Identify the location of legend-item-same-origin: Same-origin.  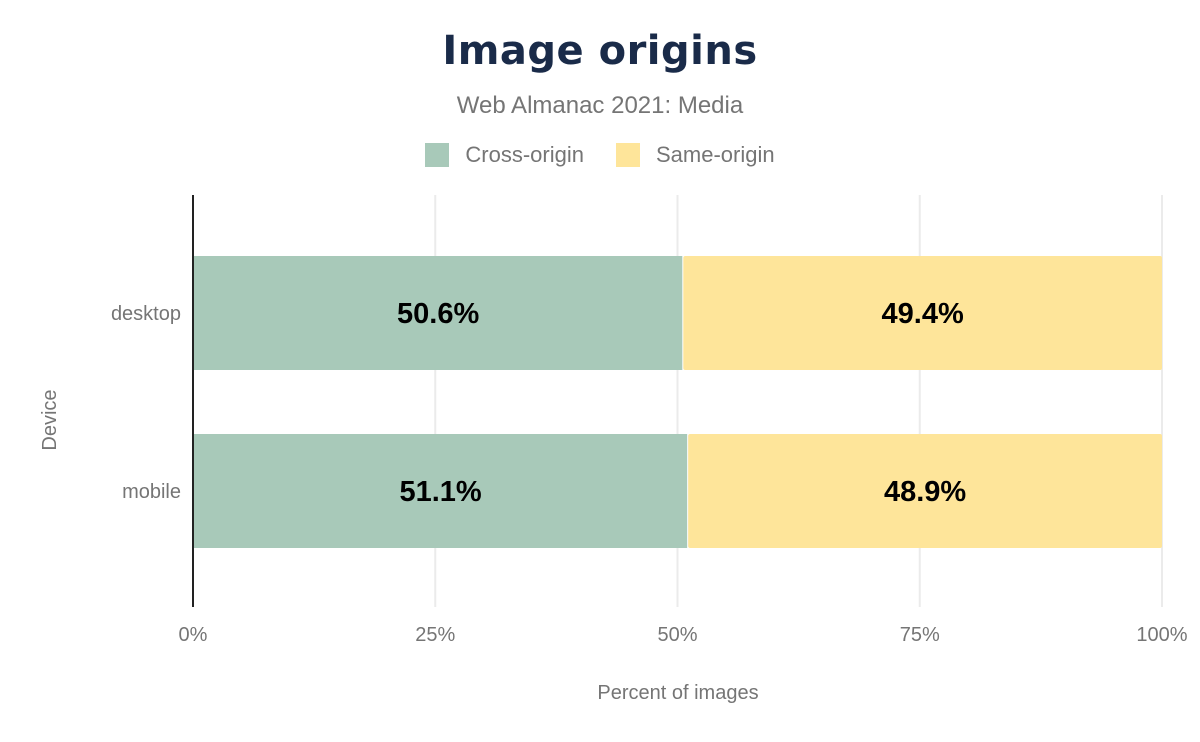
(695, 155).